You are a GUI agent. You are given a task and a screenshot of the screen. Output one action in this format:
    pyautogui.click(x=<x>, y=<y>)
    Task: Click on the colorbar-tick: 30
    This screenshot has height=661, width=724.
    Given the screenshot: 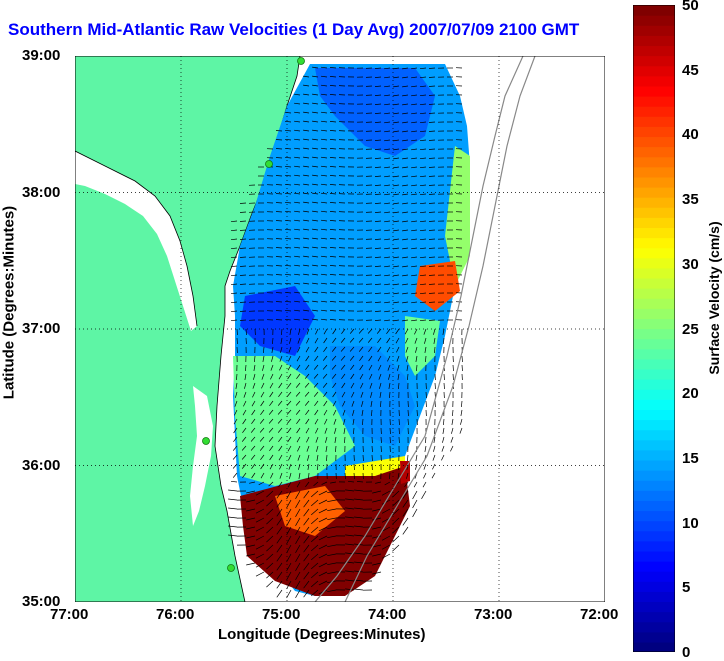 What is the action you would take?
    pyautogui.click(x=690, y=264)
    